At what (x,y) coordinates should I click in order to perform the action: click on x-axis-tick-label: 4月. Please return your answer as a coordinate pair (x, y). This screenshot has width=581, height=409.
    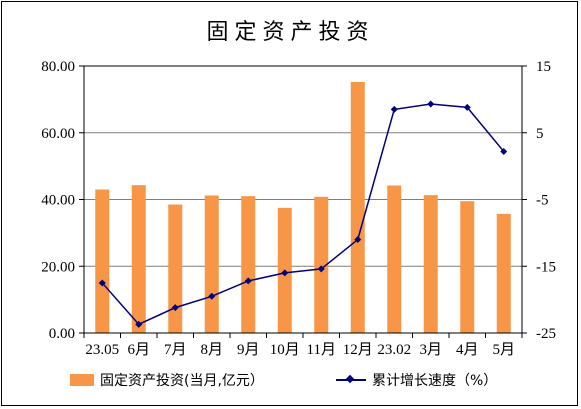
    Looking at the image, I should click on (467, 350).